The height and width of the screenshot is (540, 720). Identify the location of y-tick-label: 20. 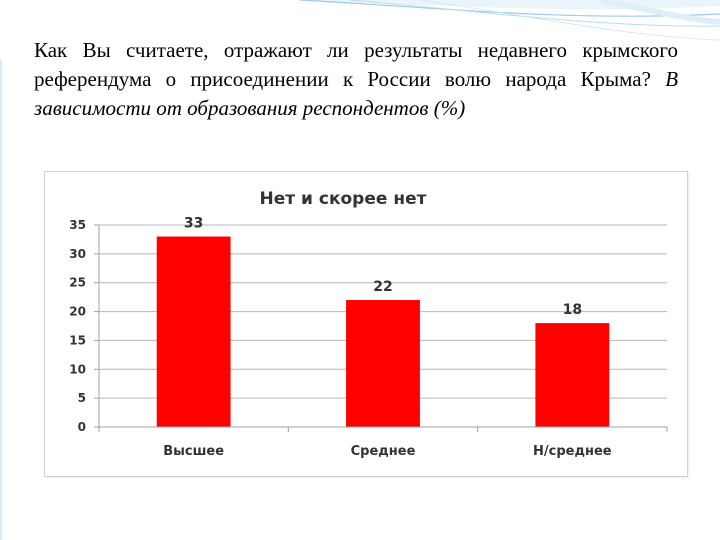
(77, 312).